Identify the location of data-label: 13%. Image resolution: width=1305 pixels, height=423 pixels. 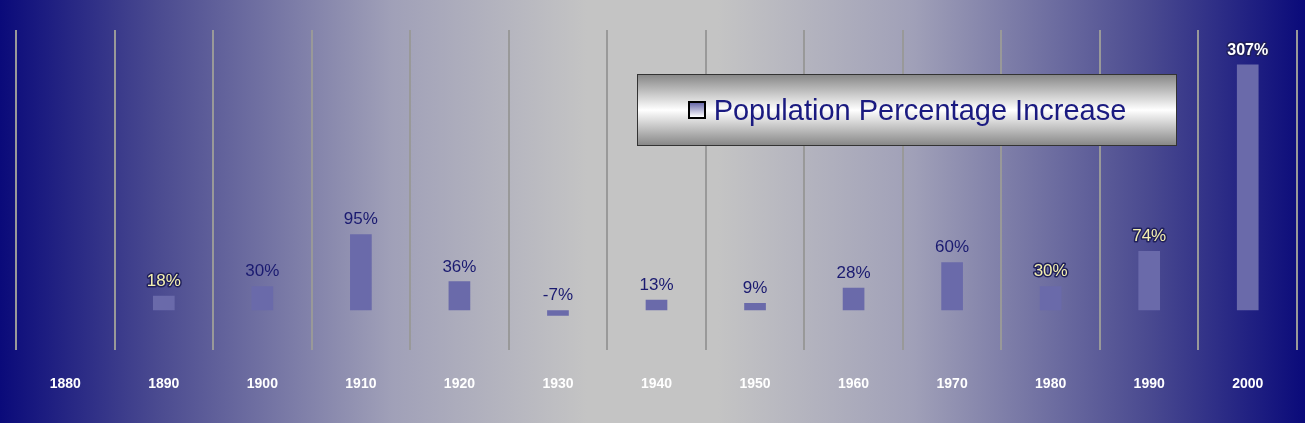
(656, 284).